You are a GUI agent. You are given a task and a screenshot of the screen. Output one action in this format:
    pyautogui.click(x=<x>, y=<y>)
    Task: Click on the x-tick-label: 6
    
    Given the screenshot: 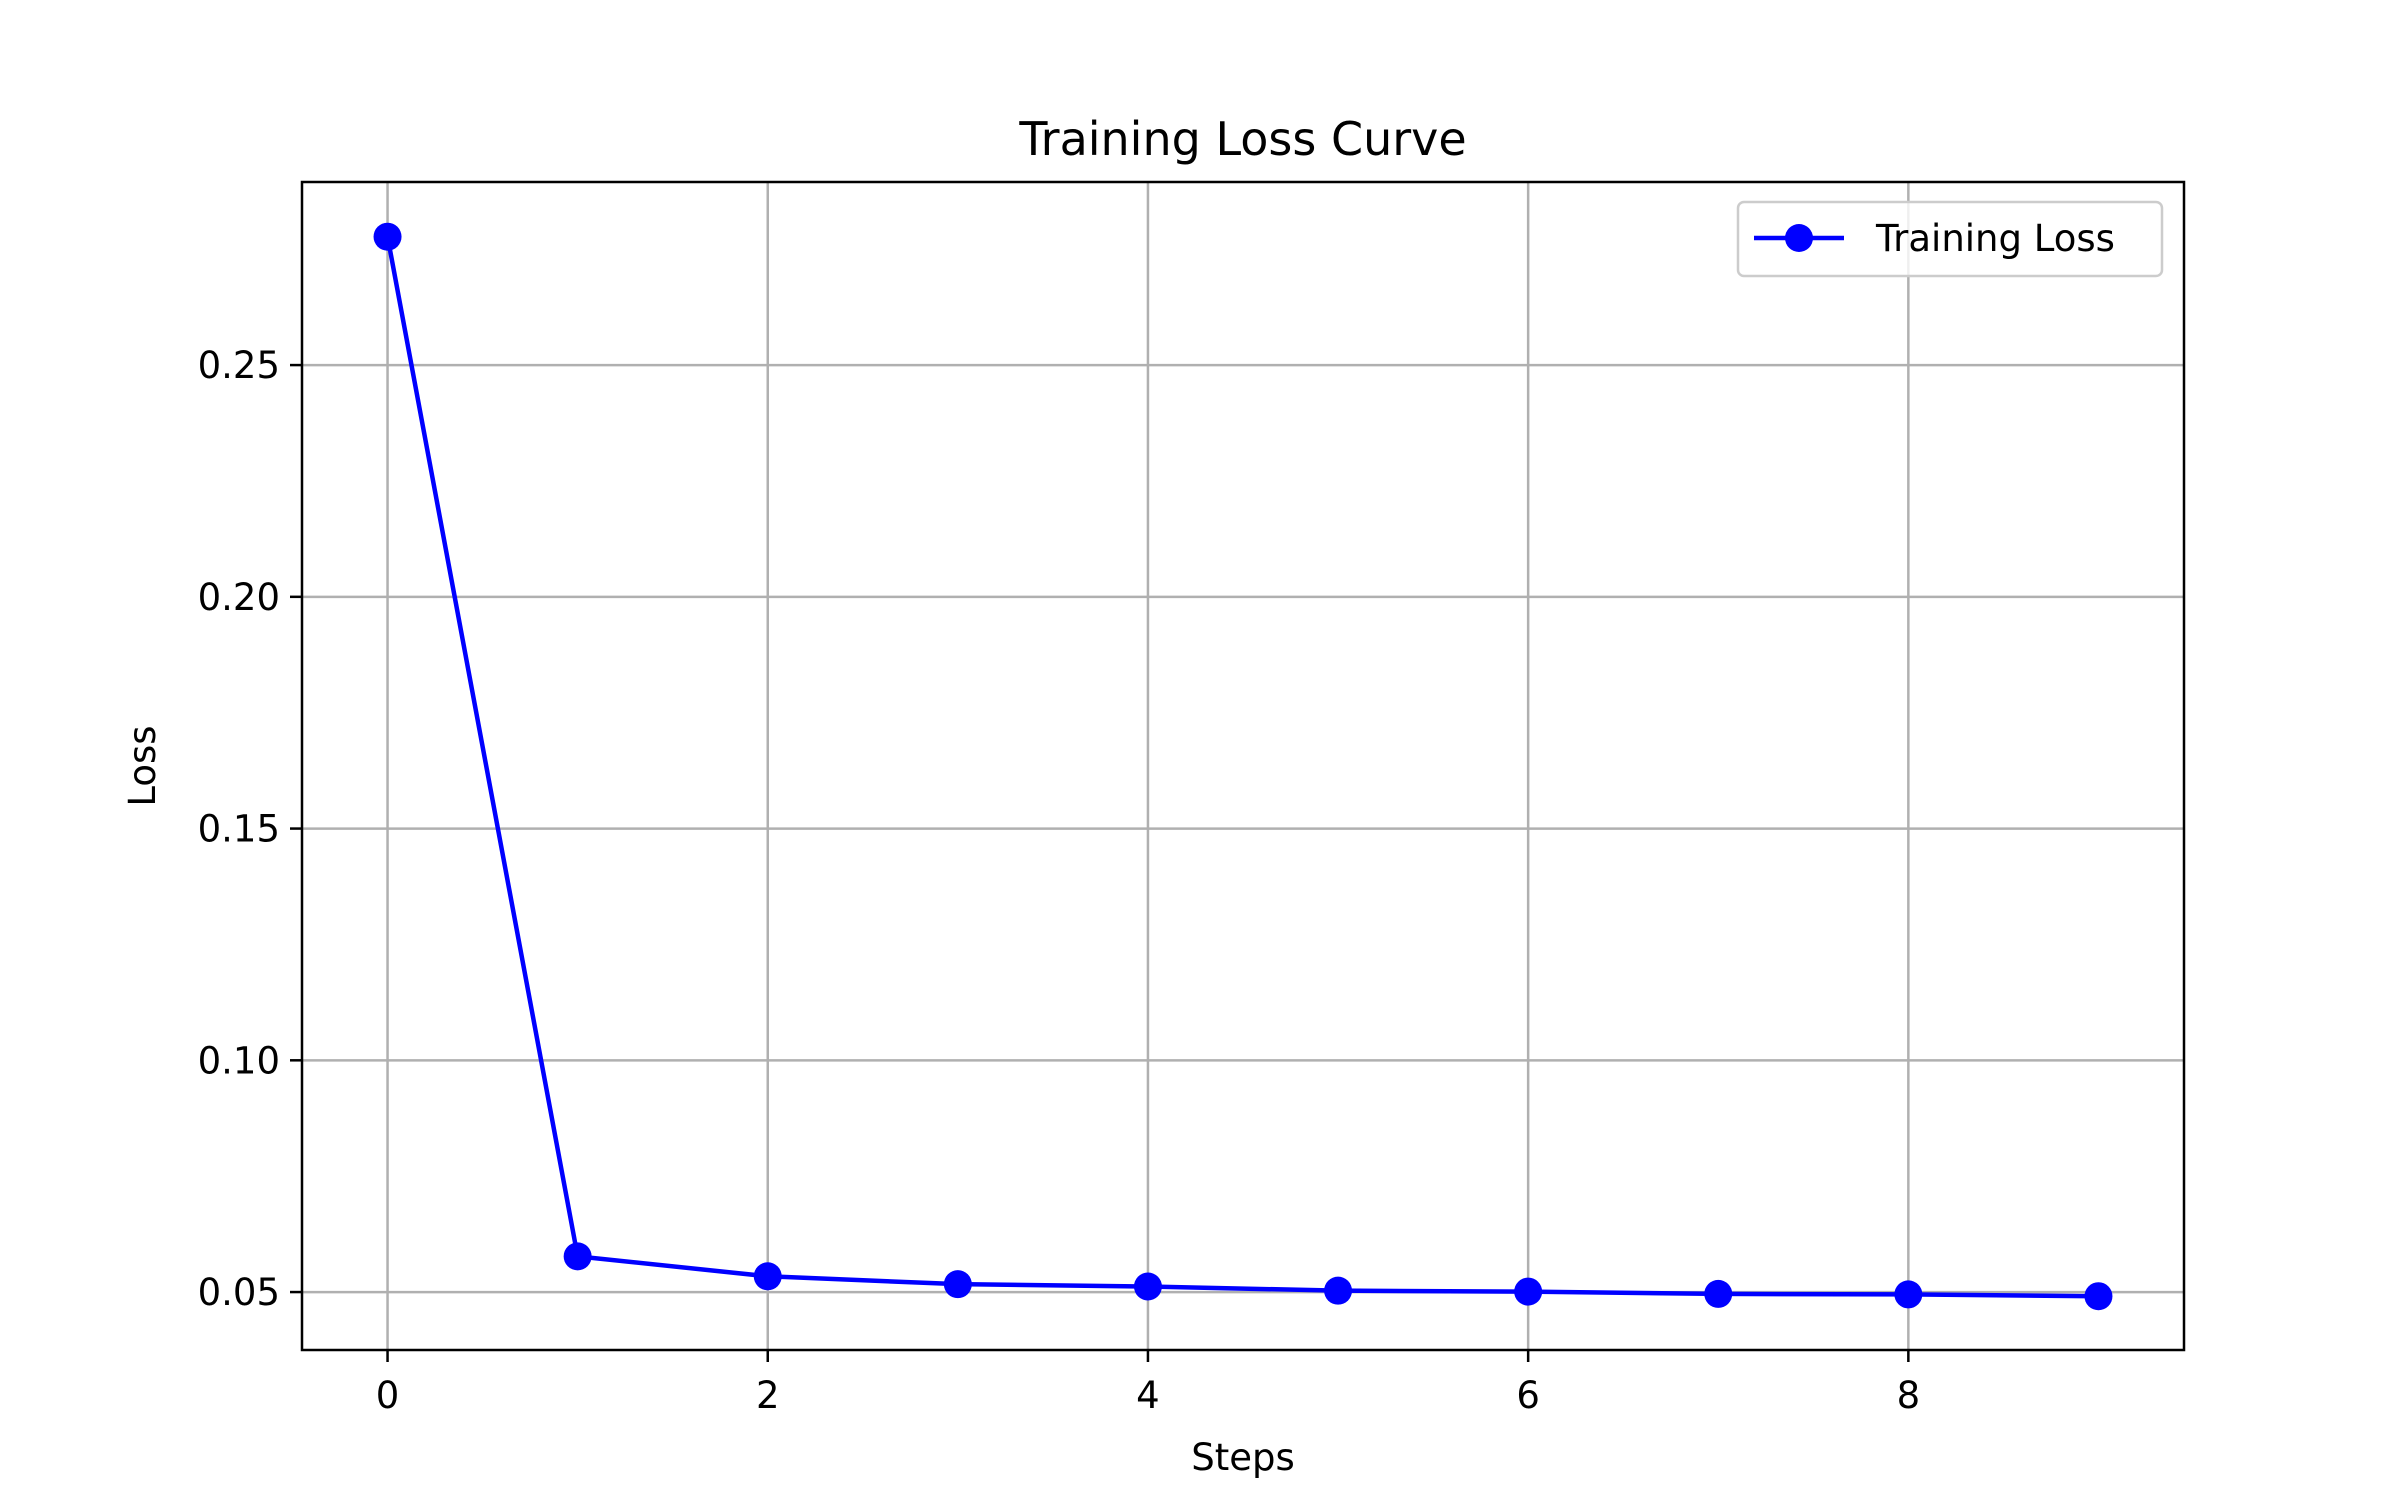 What is the action you would take?
    pyautogui.click(x=1528, y=1395)
    